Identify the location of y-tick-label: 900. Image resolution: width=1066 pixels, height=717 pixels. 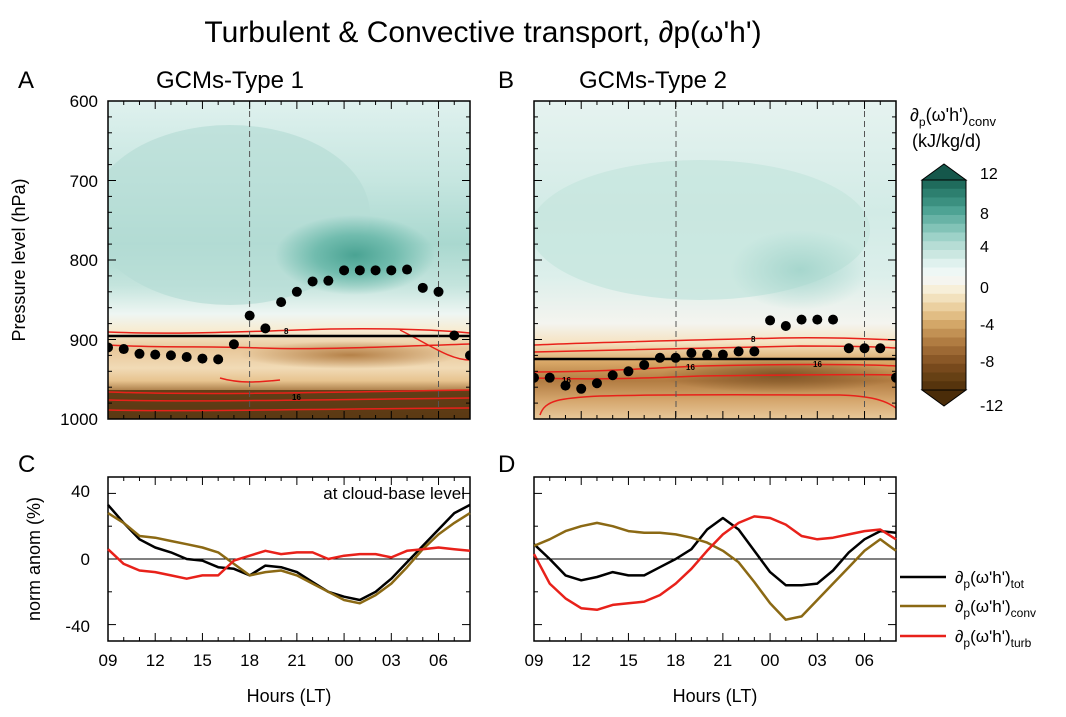
(84, 340).